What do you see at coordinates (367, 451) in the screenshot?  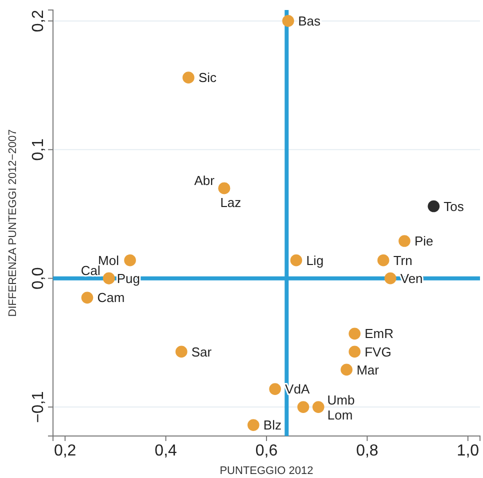 I see `x-tick-label: 0,8` at bounding box center [367, 451].